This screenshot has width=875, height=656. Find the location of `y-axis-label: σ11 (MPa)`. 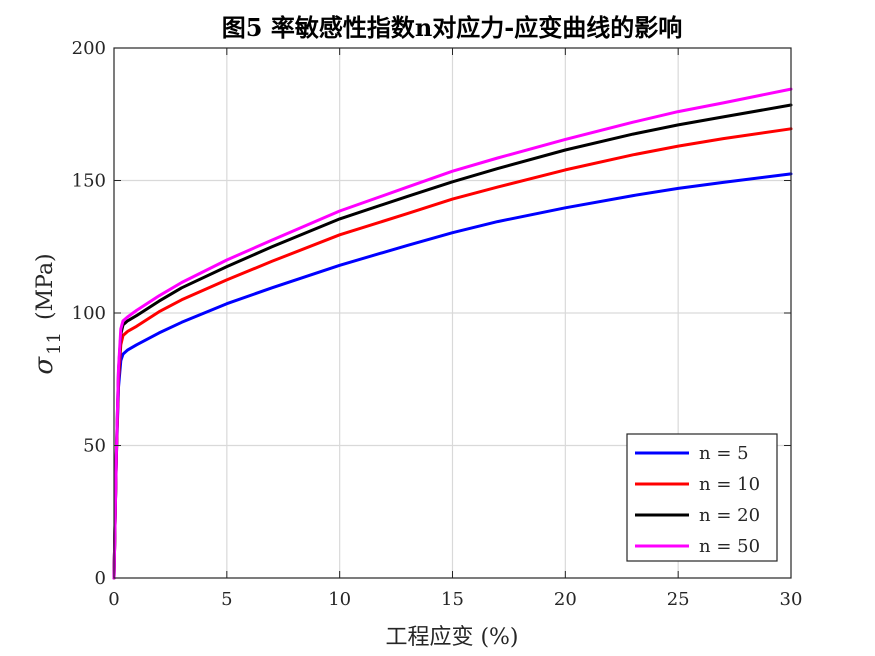

y-axis-label: σ11 (MPa) is located at coordinates (47, 313).